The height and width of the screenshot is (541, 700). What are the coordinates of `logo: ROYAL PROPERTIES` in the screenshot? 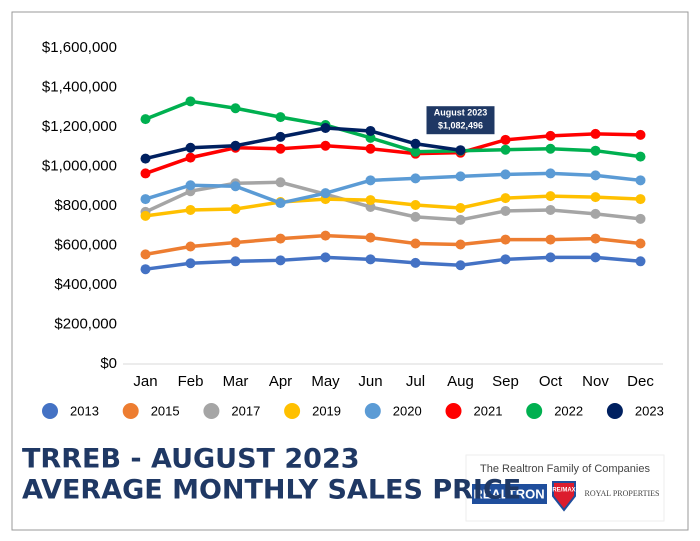 It's located at (621, 493).